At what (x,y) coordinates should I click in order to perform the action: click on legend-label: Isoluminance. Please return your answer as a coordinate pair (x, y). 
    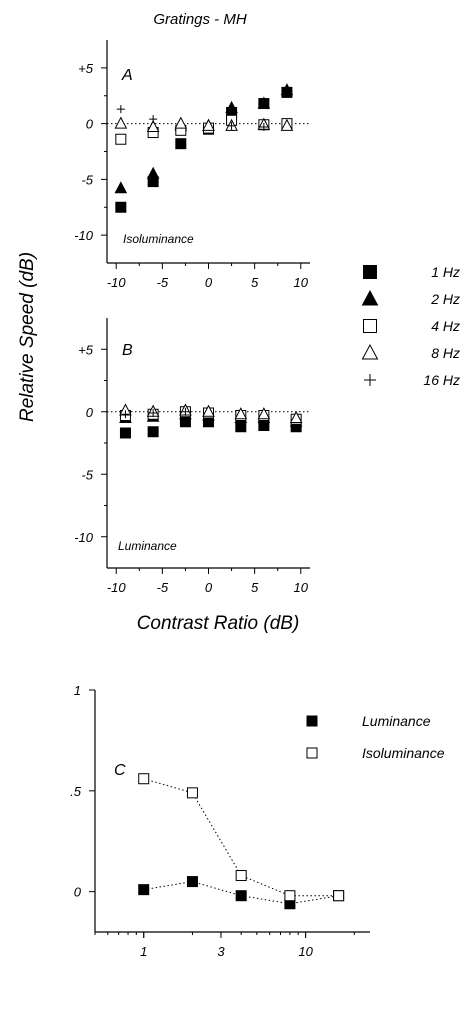
    Looking at the image, I should click on (403, 753).